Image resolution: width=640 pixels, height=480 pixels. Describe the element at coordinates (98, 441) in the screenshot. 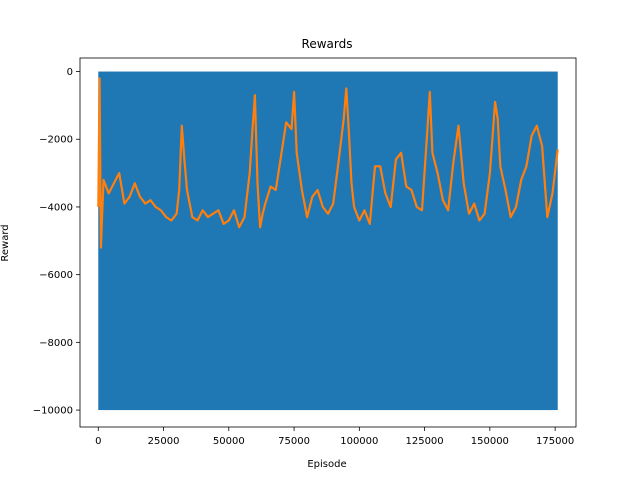

I see `x-tick-label: 0` at that location.